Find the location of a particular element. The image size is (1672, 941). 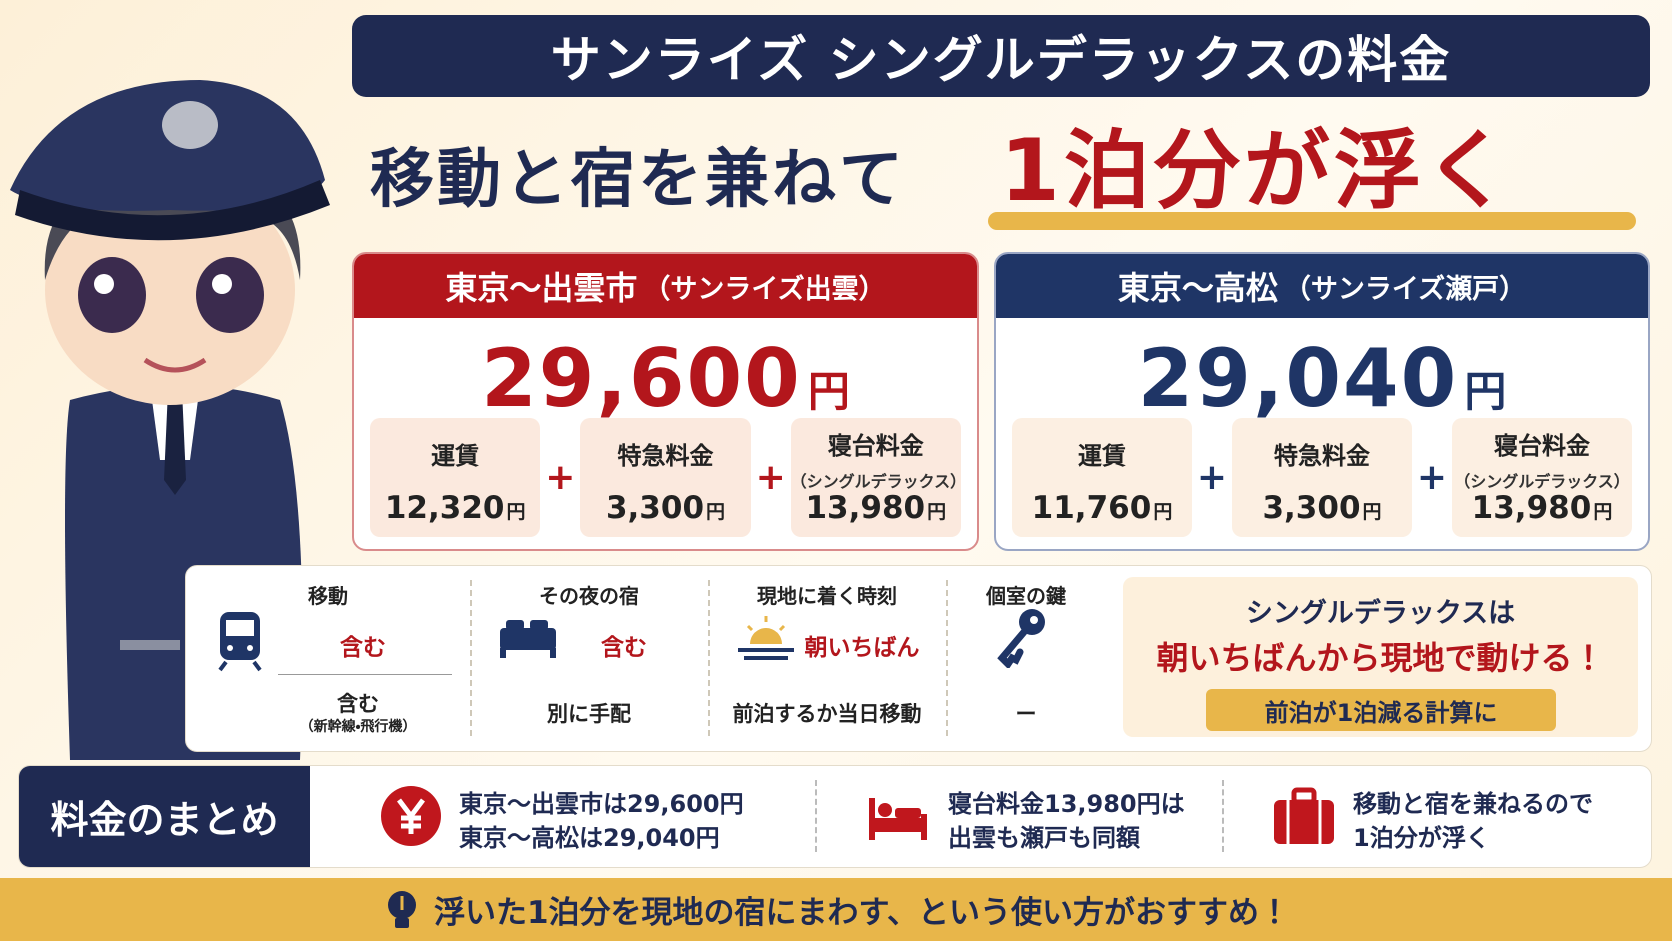

fare-item: 寝台料金 （シングルデラックス） 13,980 円 is located at coordinates (1542, 477).